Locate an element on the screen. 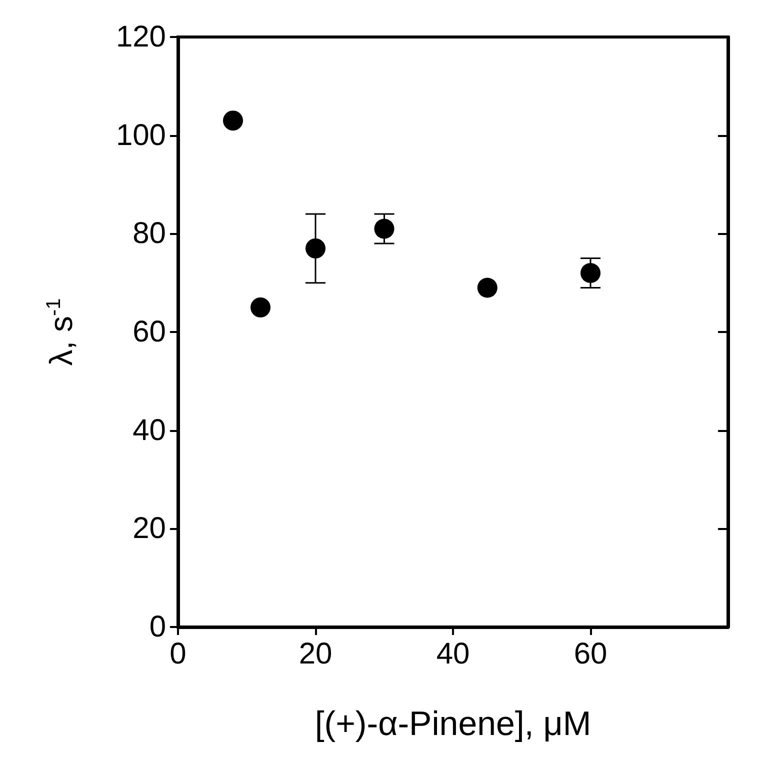  x-axis-title: [(+)-α-Pinene], μM is located at coordinates (453, 724).